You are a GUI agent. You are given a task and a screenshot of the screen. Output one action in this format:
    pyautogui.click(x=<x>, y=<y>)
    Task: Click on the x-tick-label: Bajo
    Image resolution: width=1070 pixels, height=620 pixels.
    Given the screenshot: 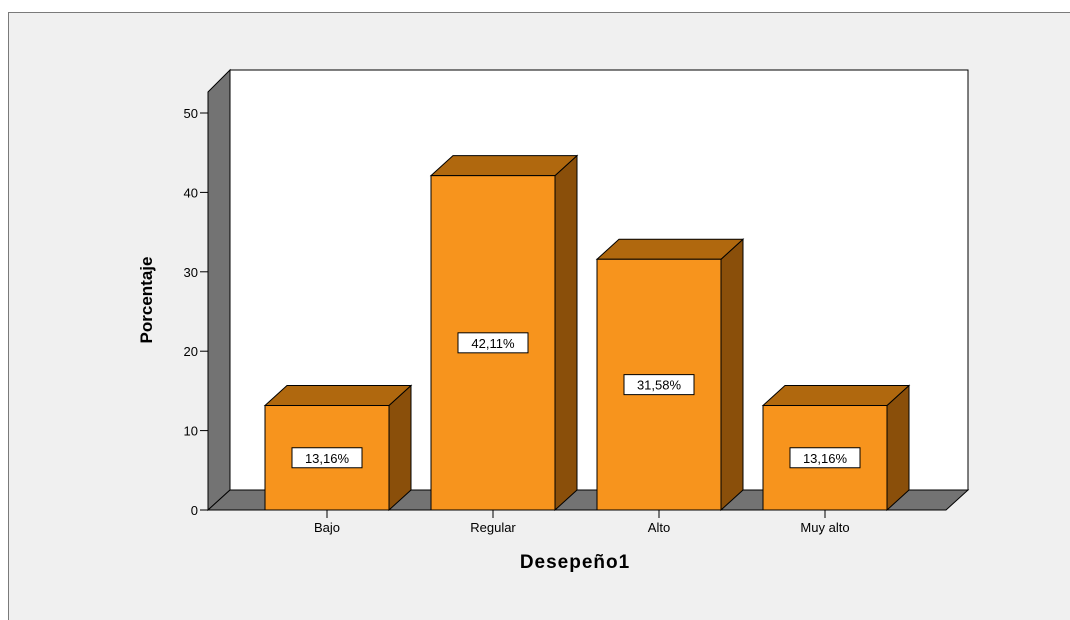 What is the action you would take?
    pyautogui.click(x=327, y=527)
    